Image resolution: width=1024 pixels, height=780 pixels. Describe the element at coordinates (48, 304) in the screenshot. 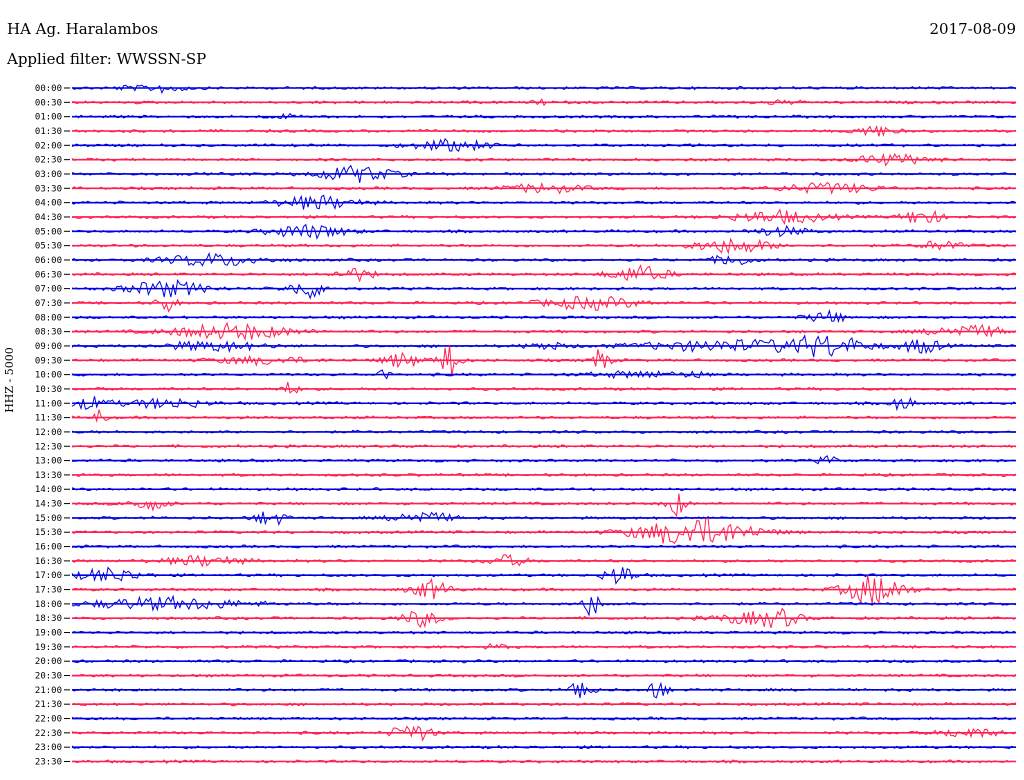

I see `tick-label-0730: 07:30` at that location.